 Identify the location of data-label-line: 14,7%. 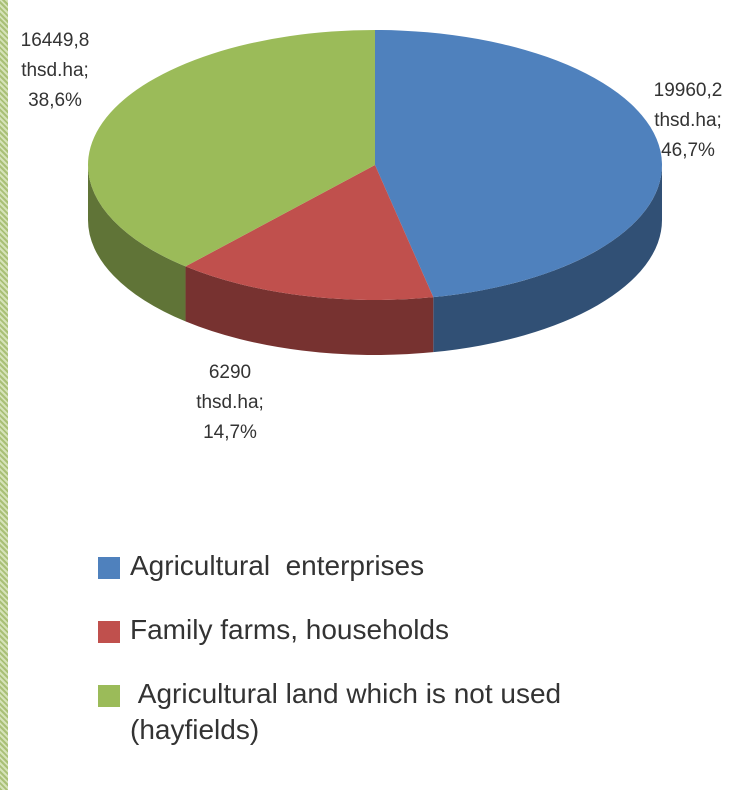
(230, 432).